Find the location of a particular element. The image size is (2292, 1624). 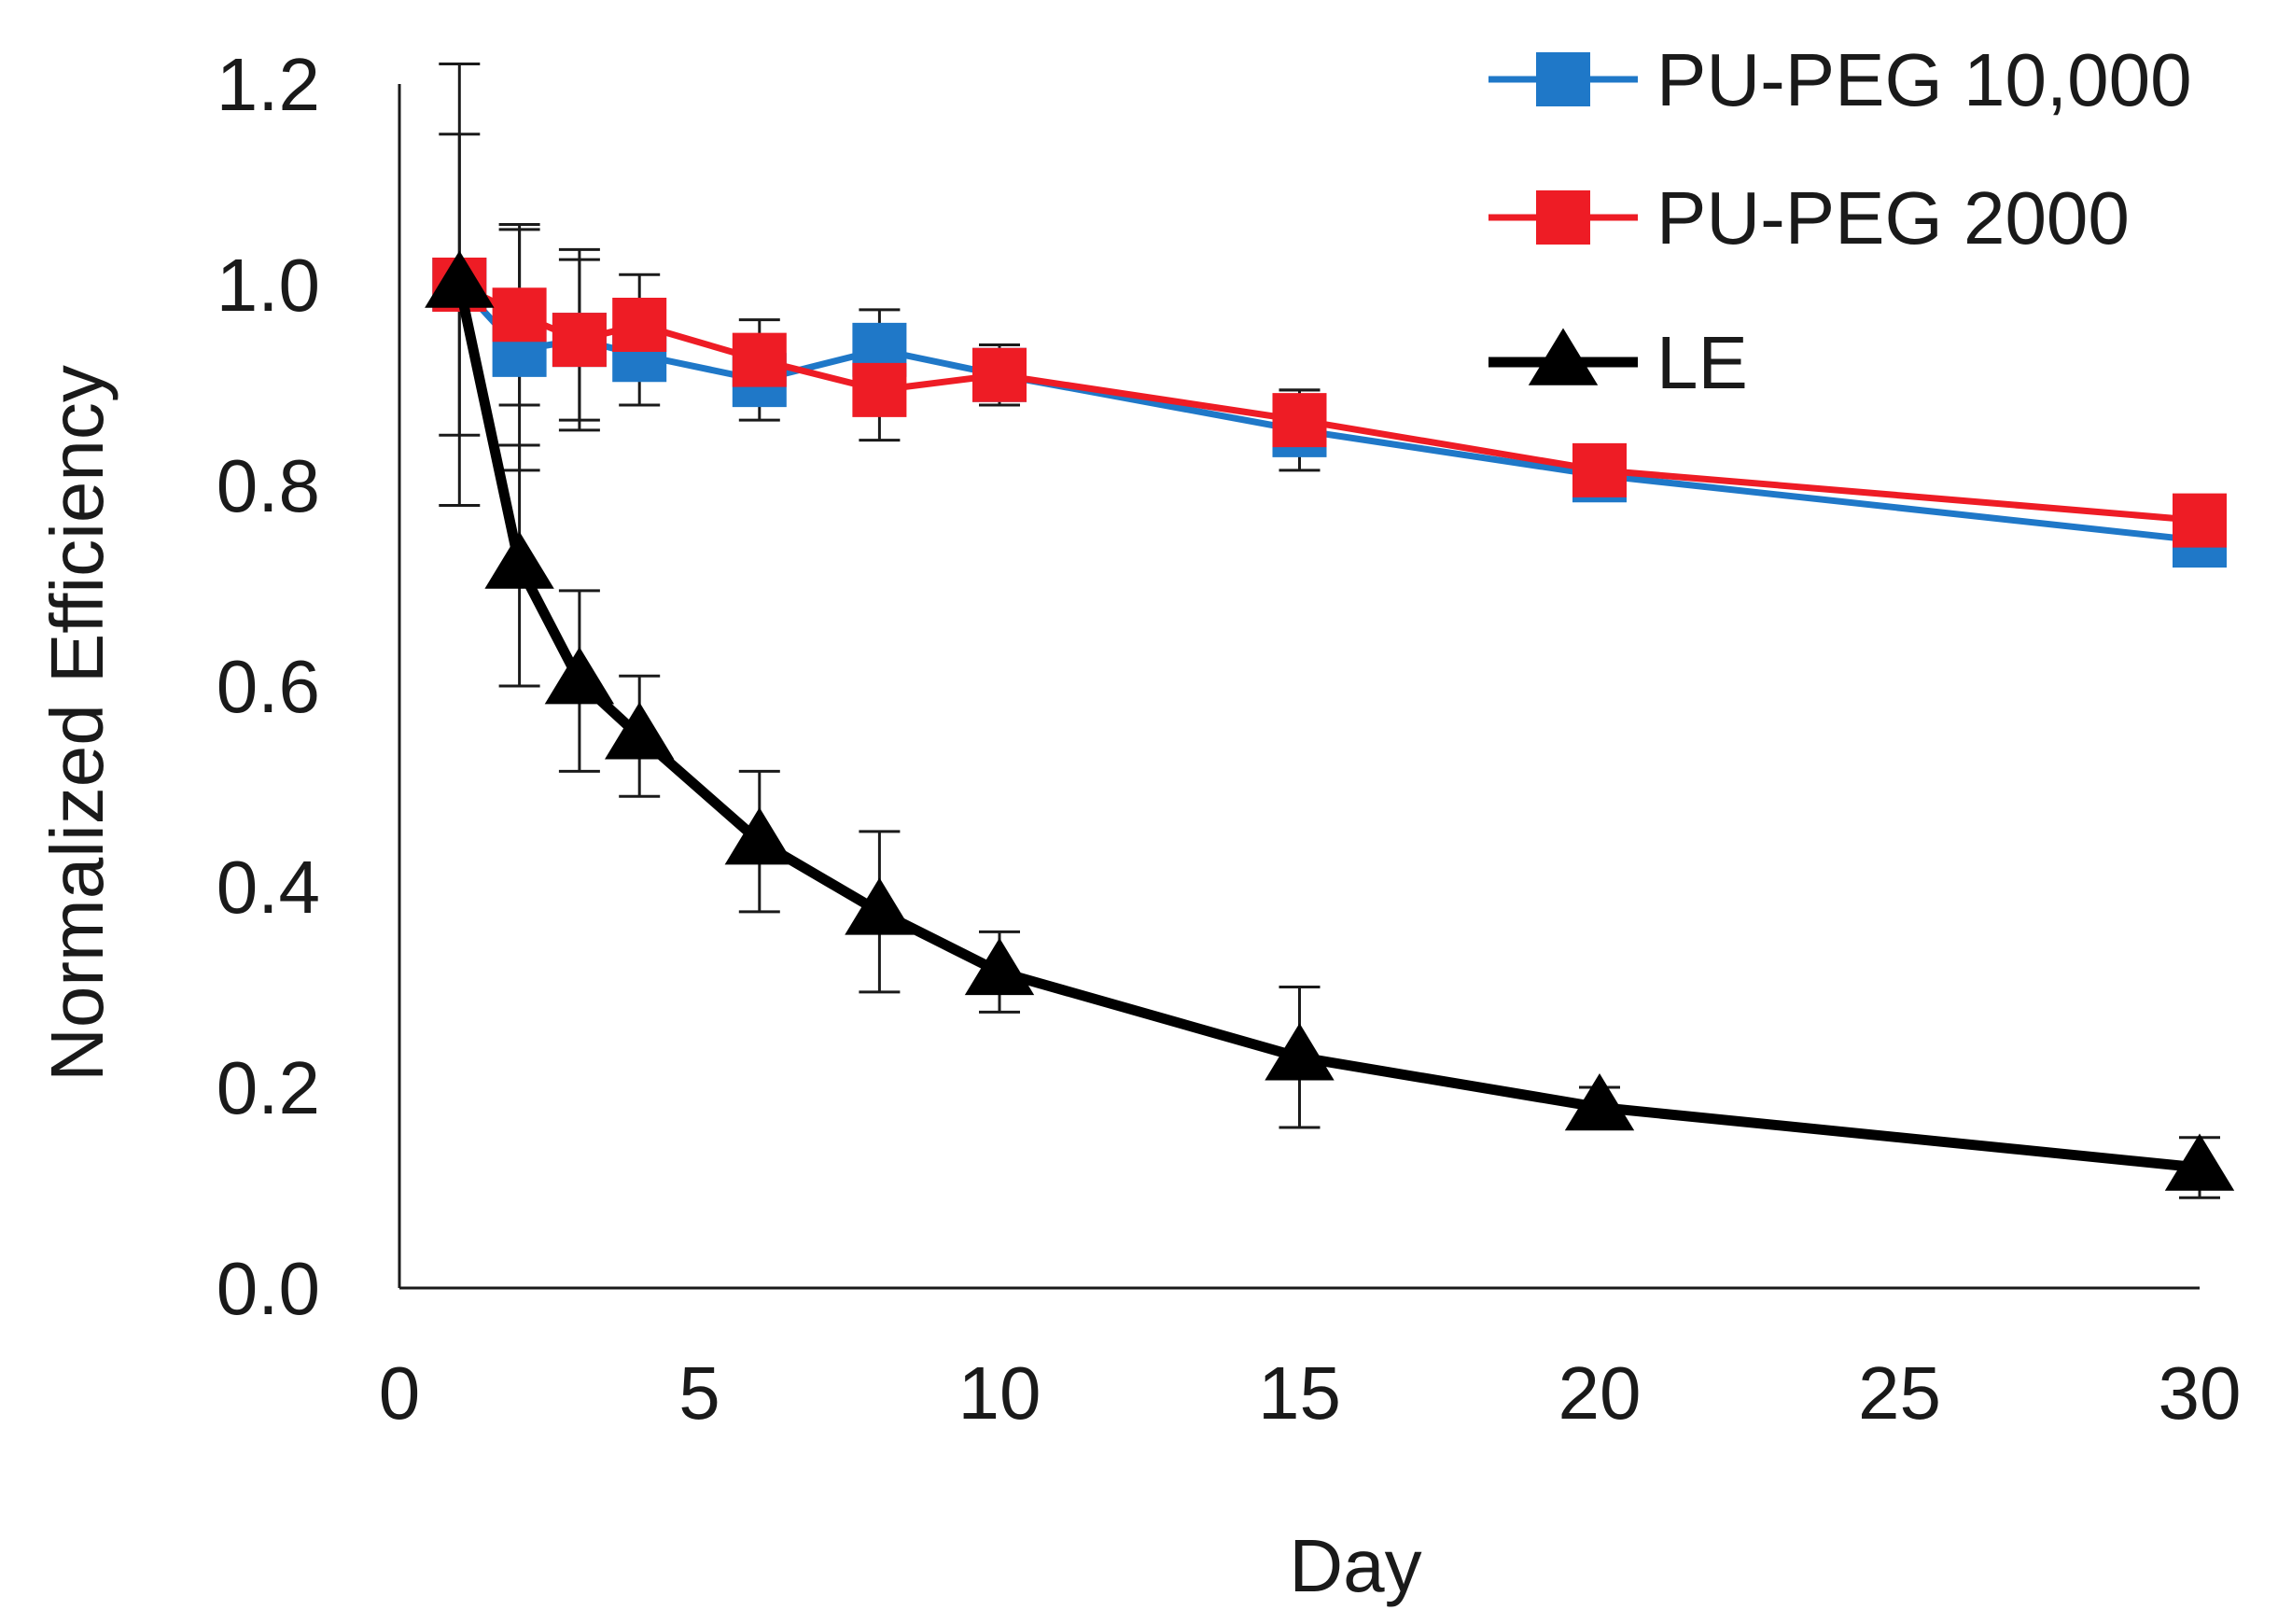

legend-item: LE is located at coordinates (1618, 362).